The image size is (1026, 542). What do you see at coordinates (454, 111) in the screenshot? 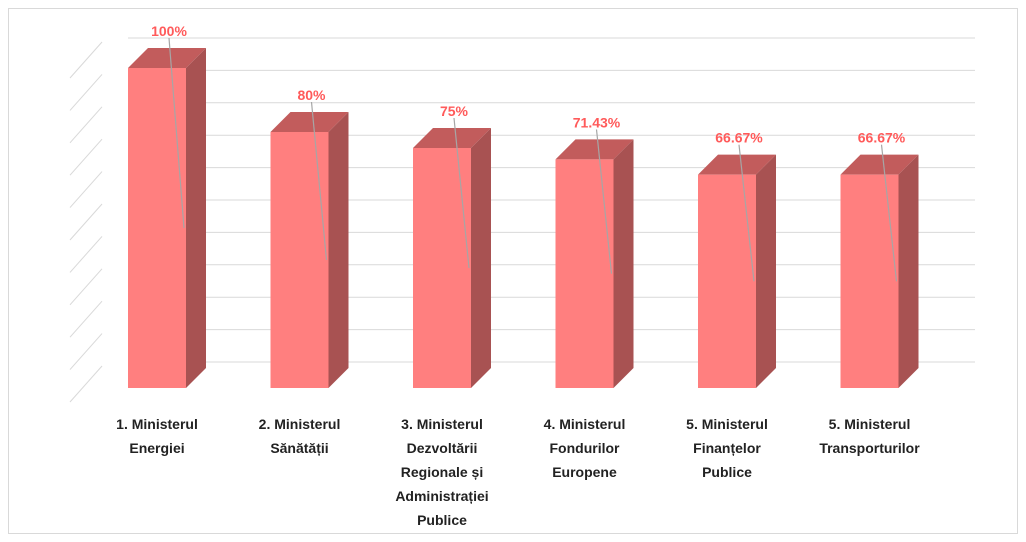
I see `value-label: 75%` at bounding box center [454, 111].